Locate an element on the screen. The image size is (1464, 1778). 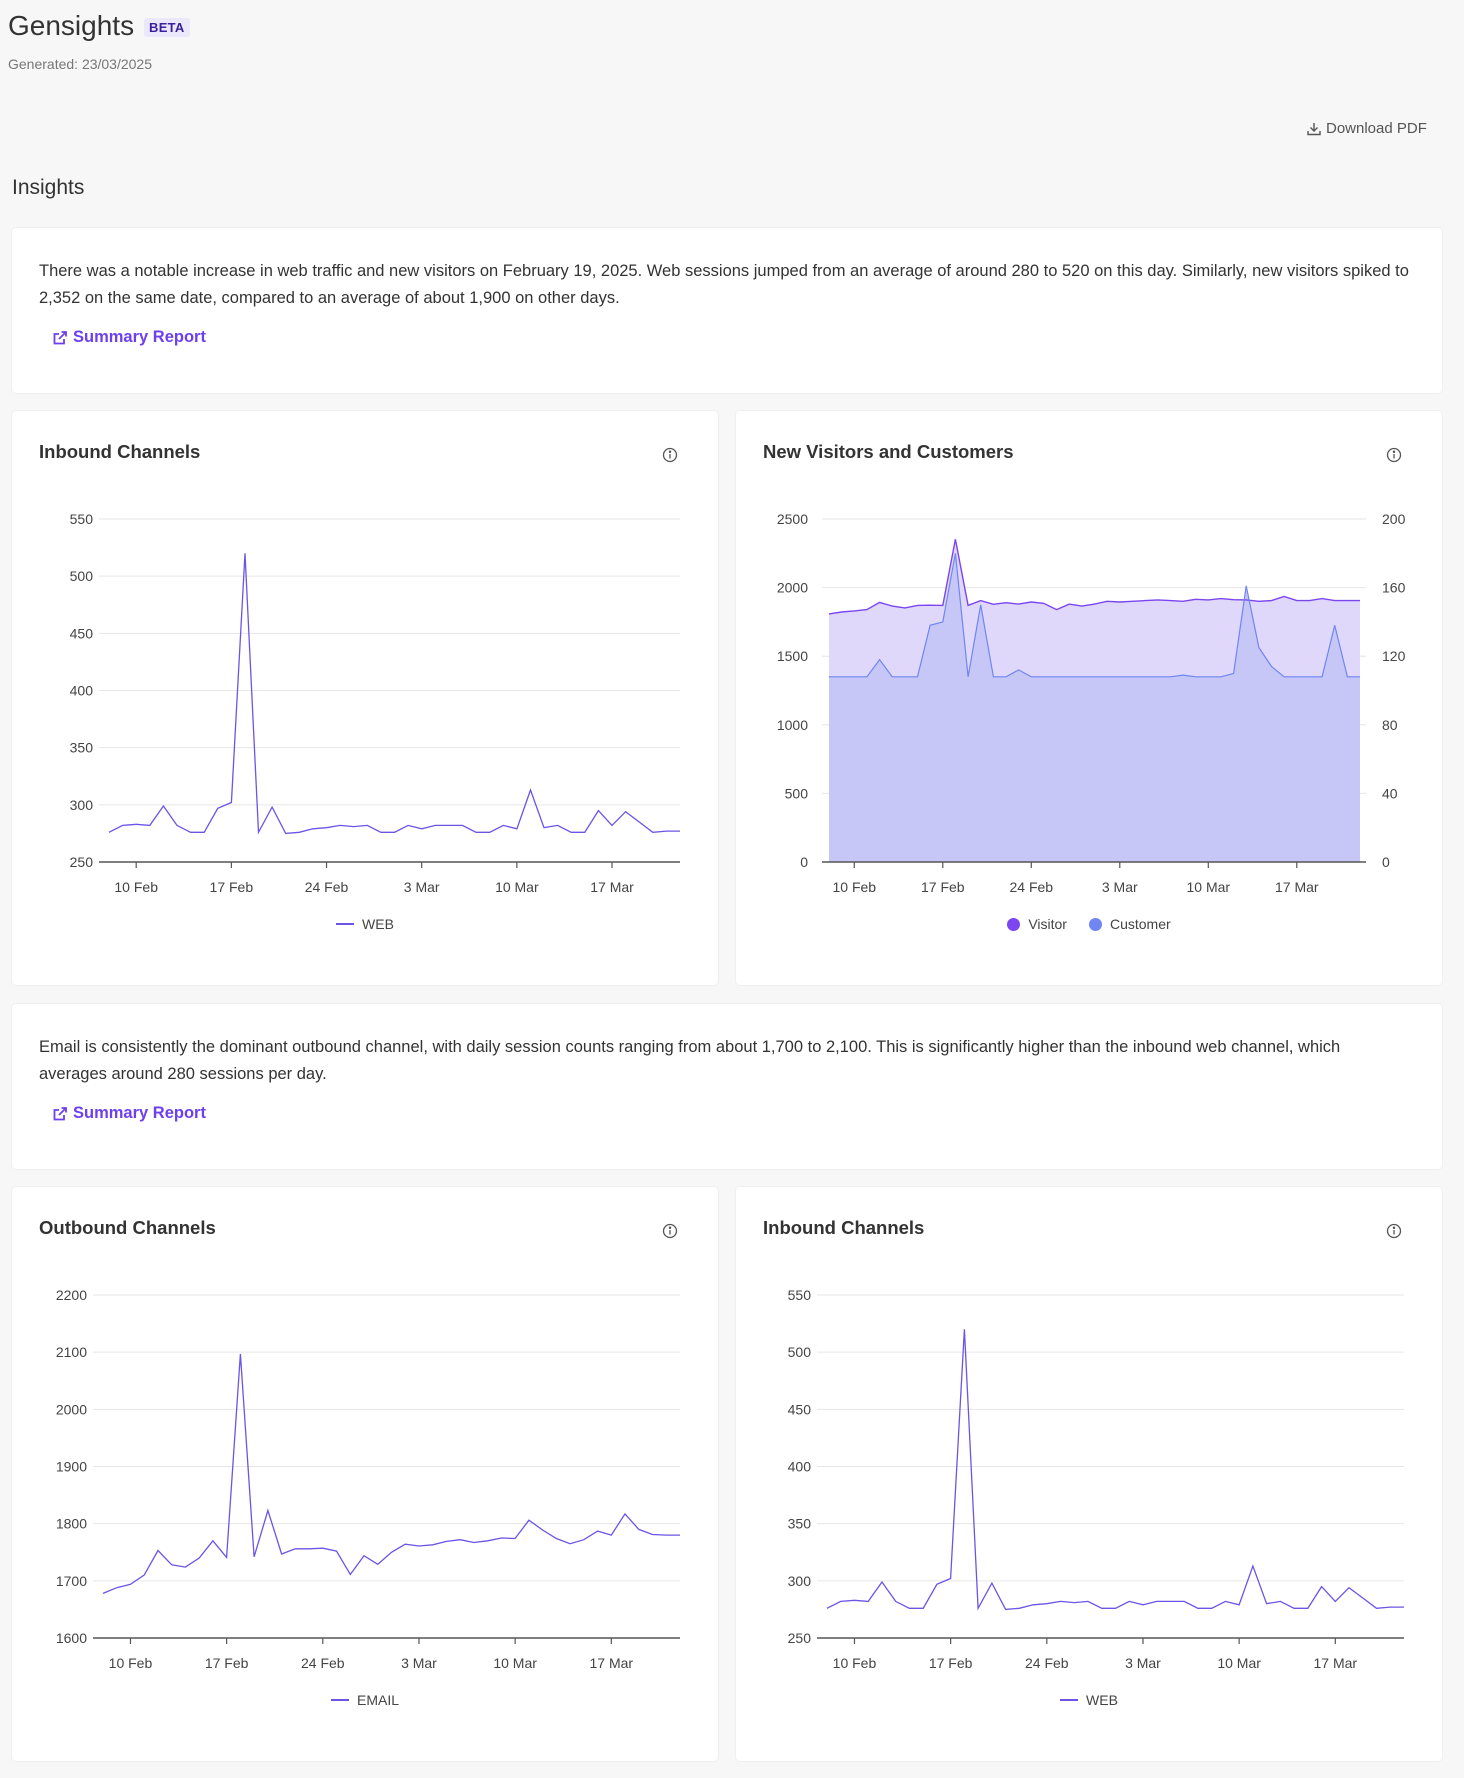
chart-legend: EMAIL is located at coordinates (365, 1700).